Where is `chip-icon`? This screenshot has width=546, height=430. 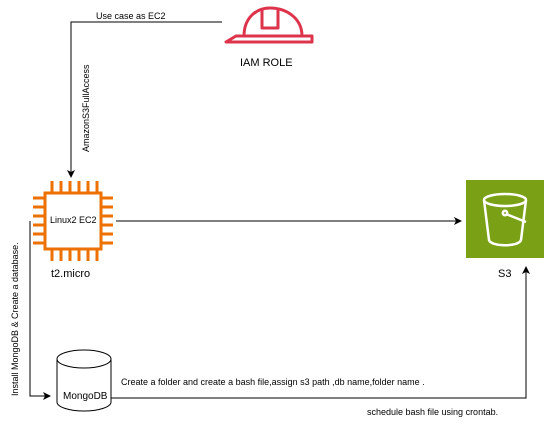
chip-icon is located at coordinates (73, 221).